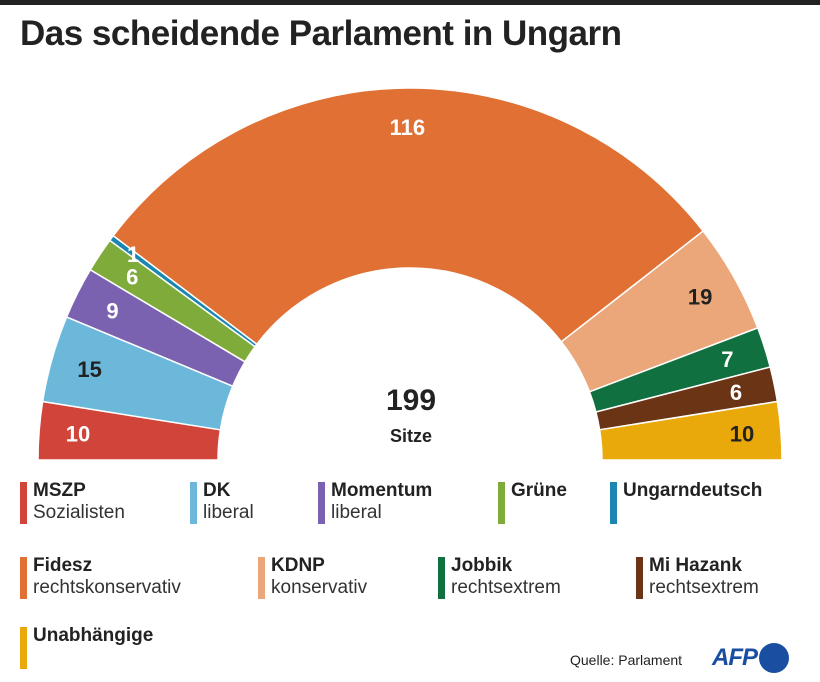 This screenshot has width=820, height=682. Describe the element at coordinates (321, 33) in the screenshot. I see `chart-title: Das scheidende Parlament in Ungarn` at that location.